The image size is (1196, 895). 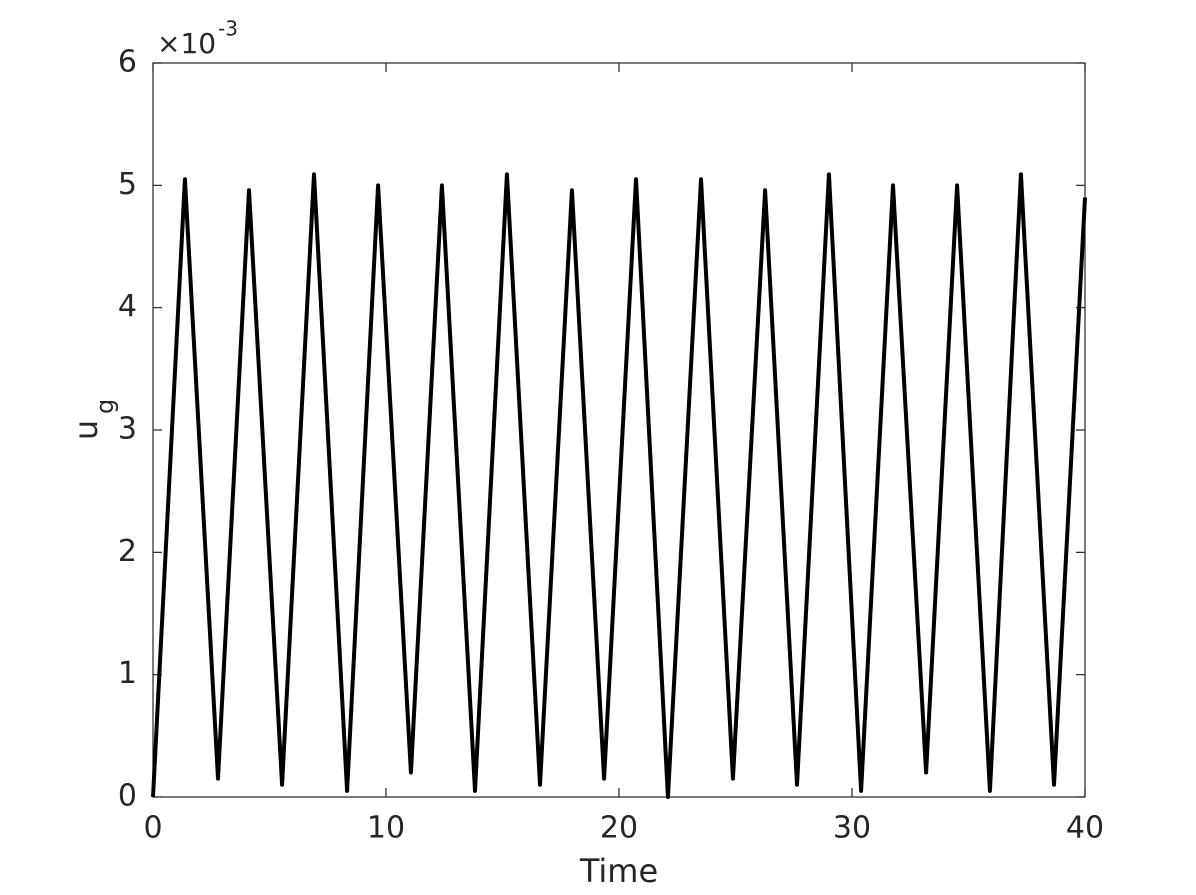 I want to click on x-tick-label: 0, so click(x=152, y=828).